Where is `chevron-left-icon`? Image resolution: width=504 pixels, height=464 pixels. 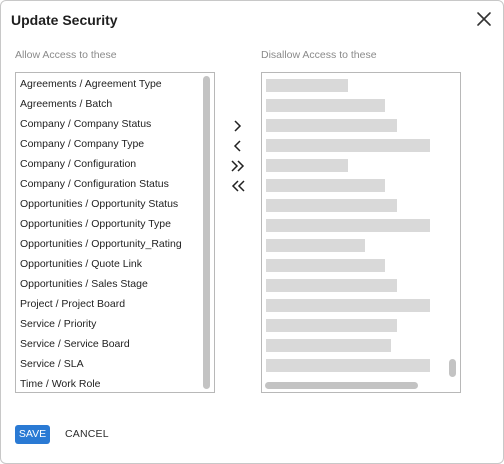
chevron-left-icon is located at coordinates (237, 146).